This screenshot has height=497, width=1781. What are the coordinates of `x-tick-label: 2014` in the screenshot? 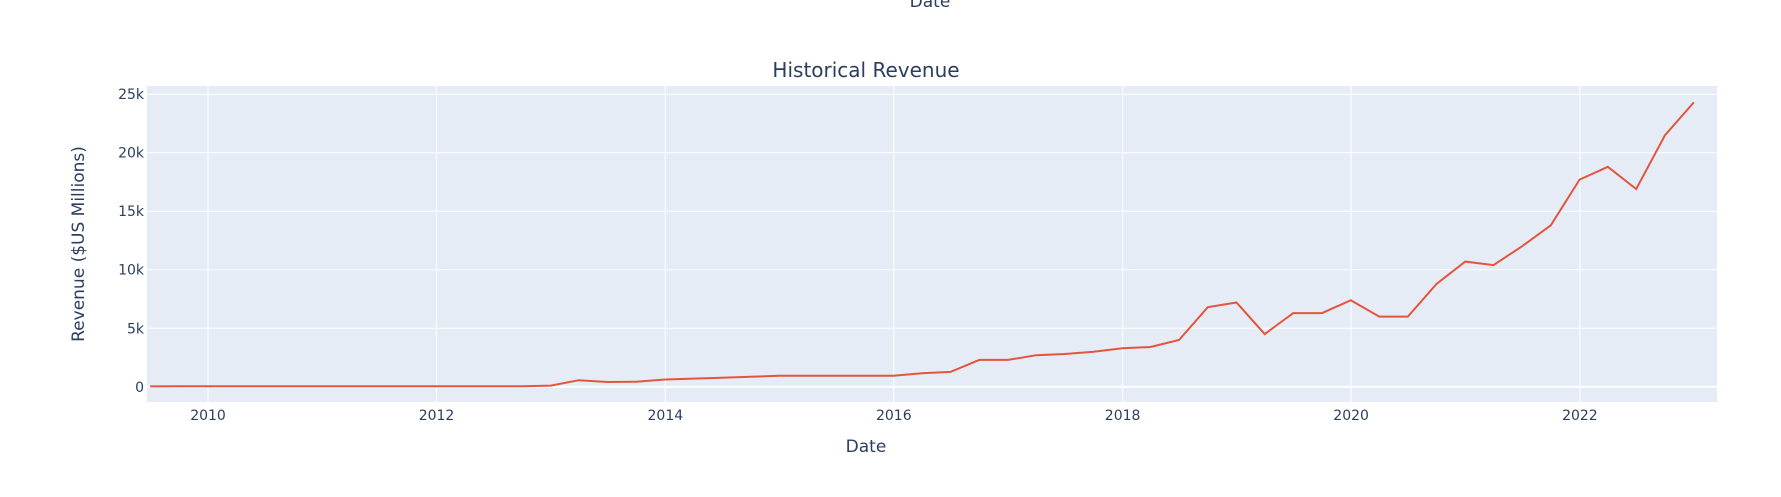 It's located at (666, 416).